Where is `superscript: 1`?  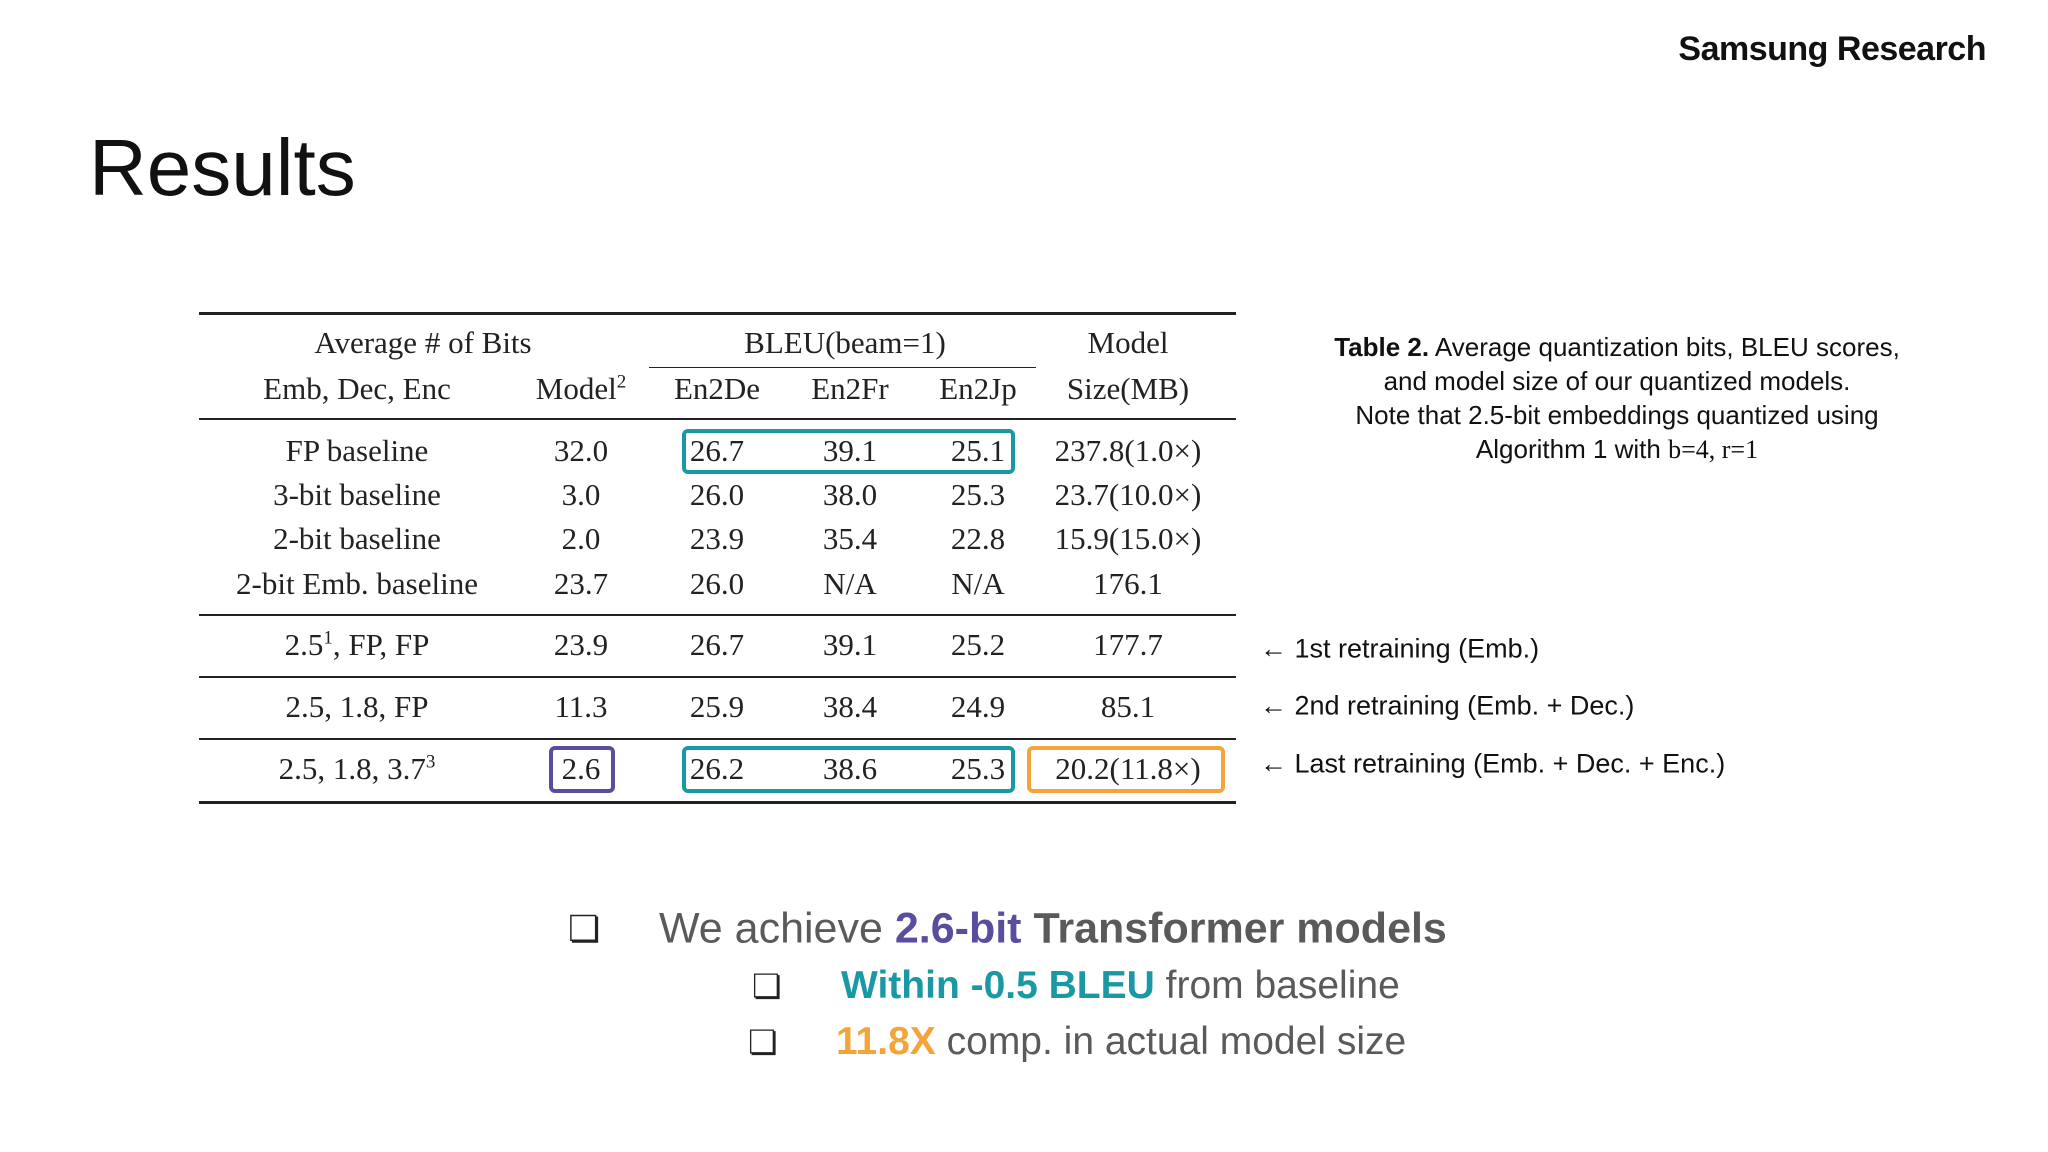
superscript: 1 is located at coordinates (328, 638).